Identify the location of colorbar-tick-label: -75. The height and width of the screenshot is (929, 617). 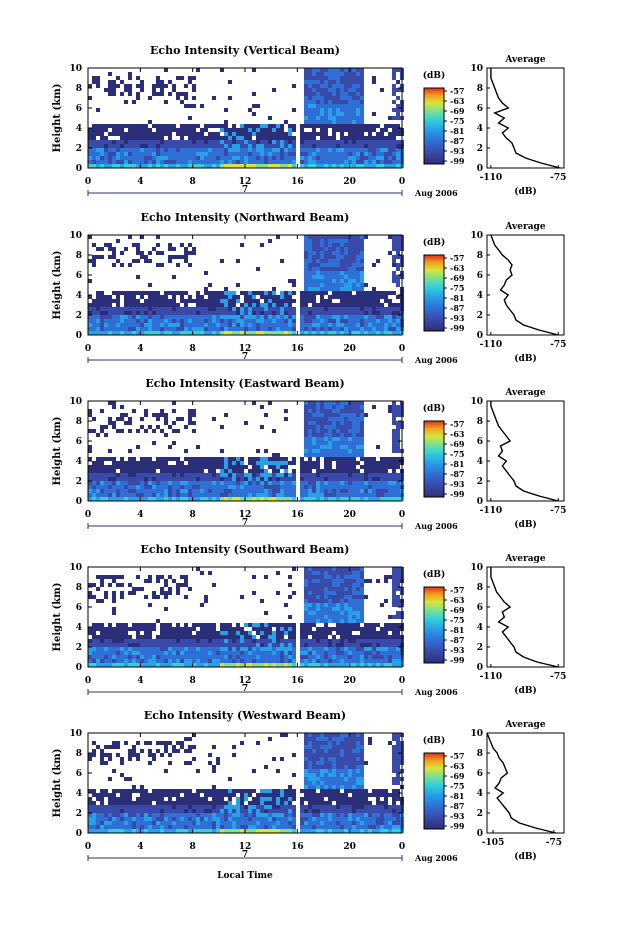
(457, 454).